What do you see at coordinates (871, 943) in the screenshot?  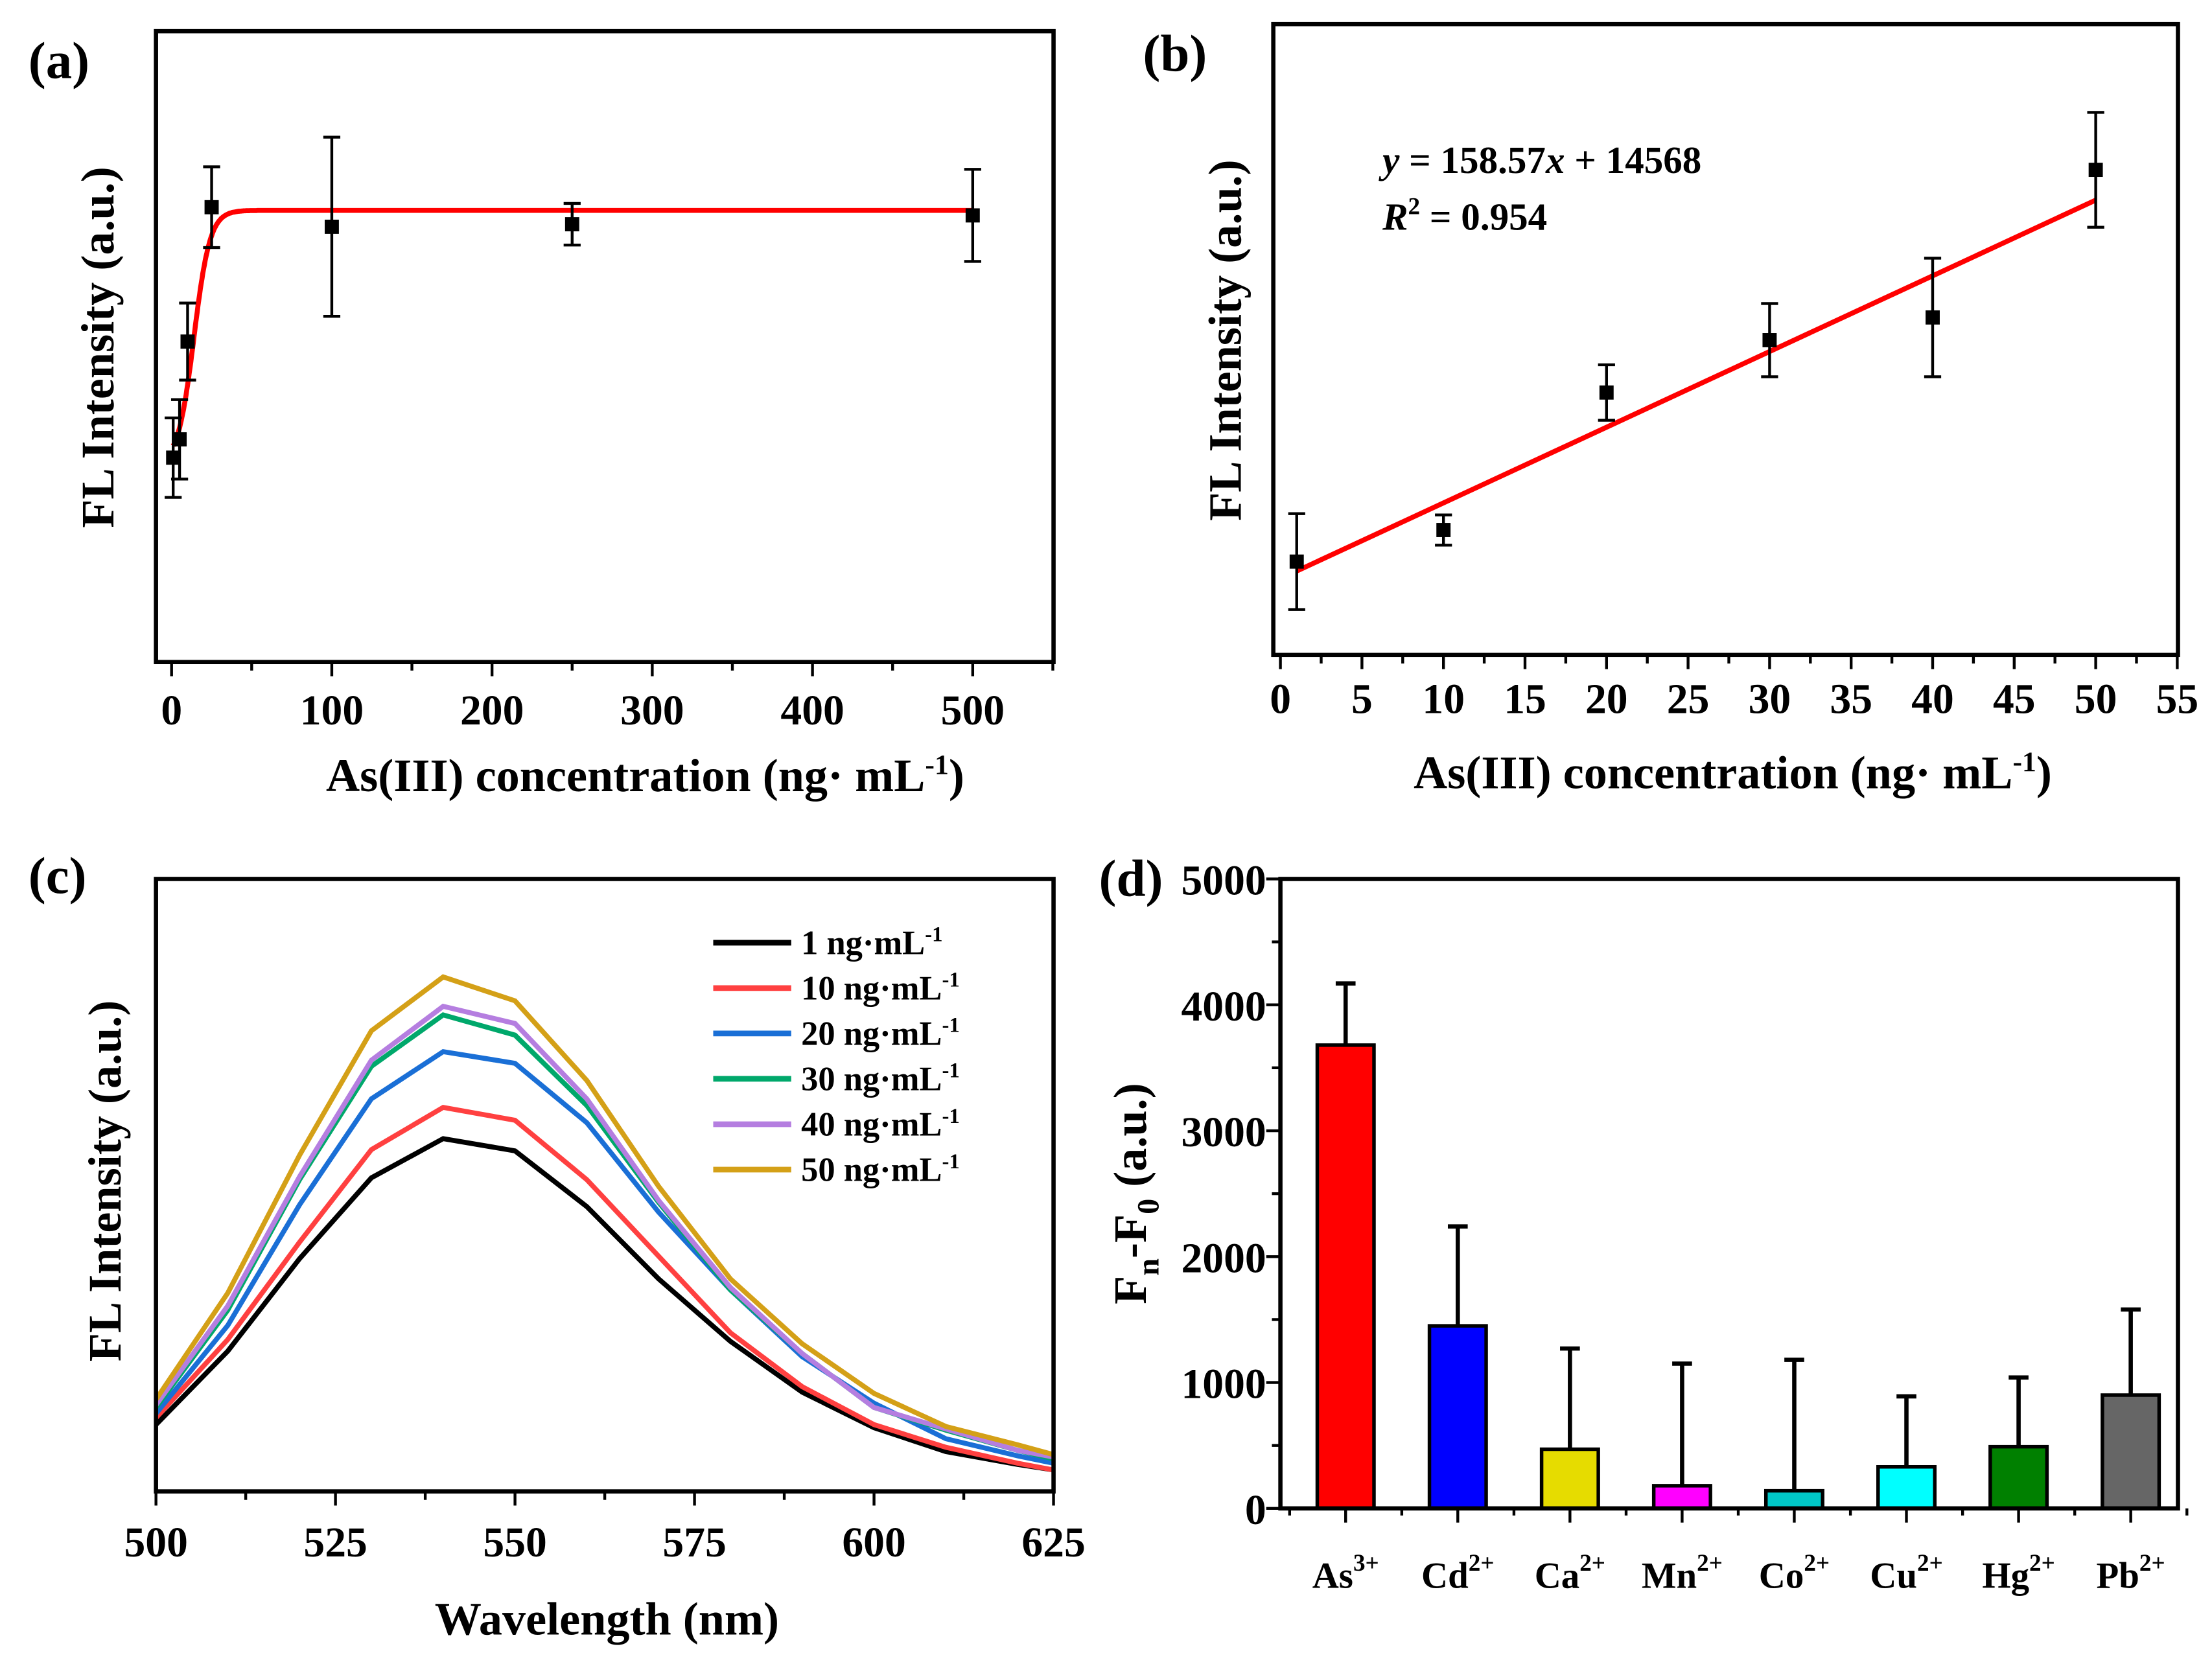 I see `legend-label: 1 ng·mL-1` at bounding box center [871, 943].